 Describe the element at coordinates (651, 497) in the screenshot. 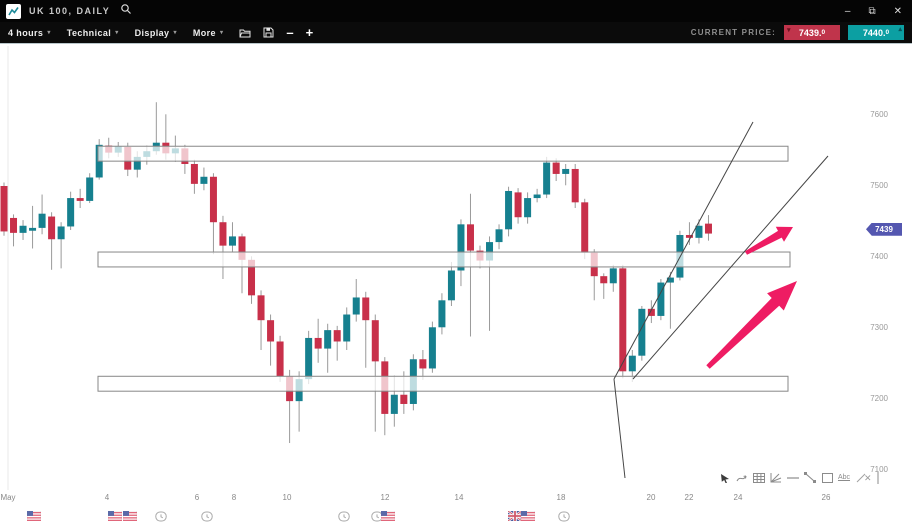

I see `time-tick: 20` at that location.